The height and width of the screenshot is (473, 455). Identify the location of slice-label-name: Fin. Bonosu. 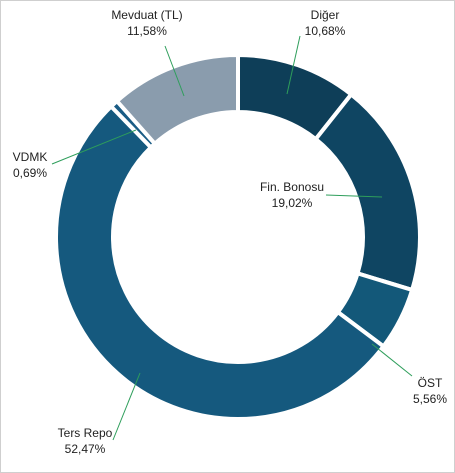
(292, 187).